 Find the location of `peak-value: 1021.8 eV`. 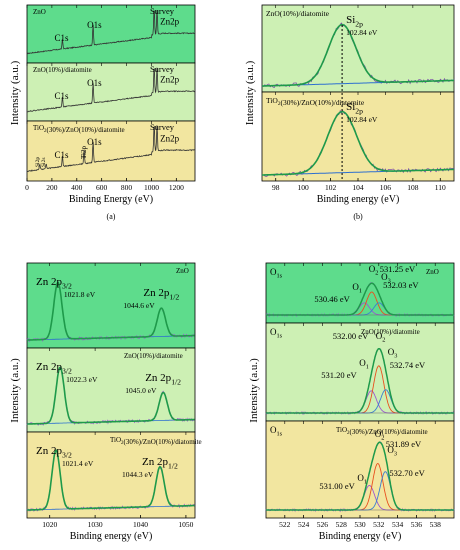

peak-value: 1021.8 eV is located at coordinates (80, 294).